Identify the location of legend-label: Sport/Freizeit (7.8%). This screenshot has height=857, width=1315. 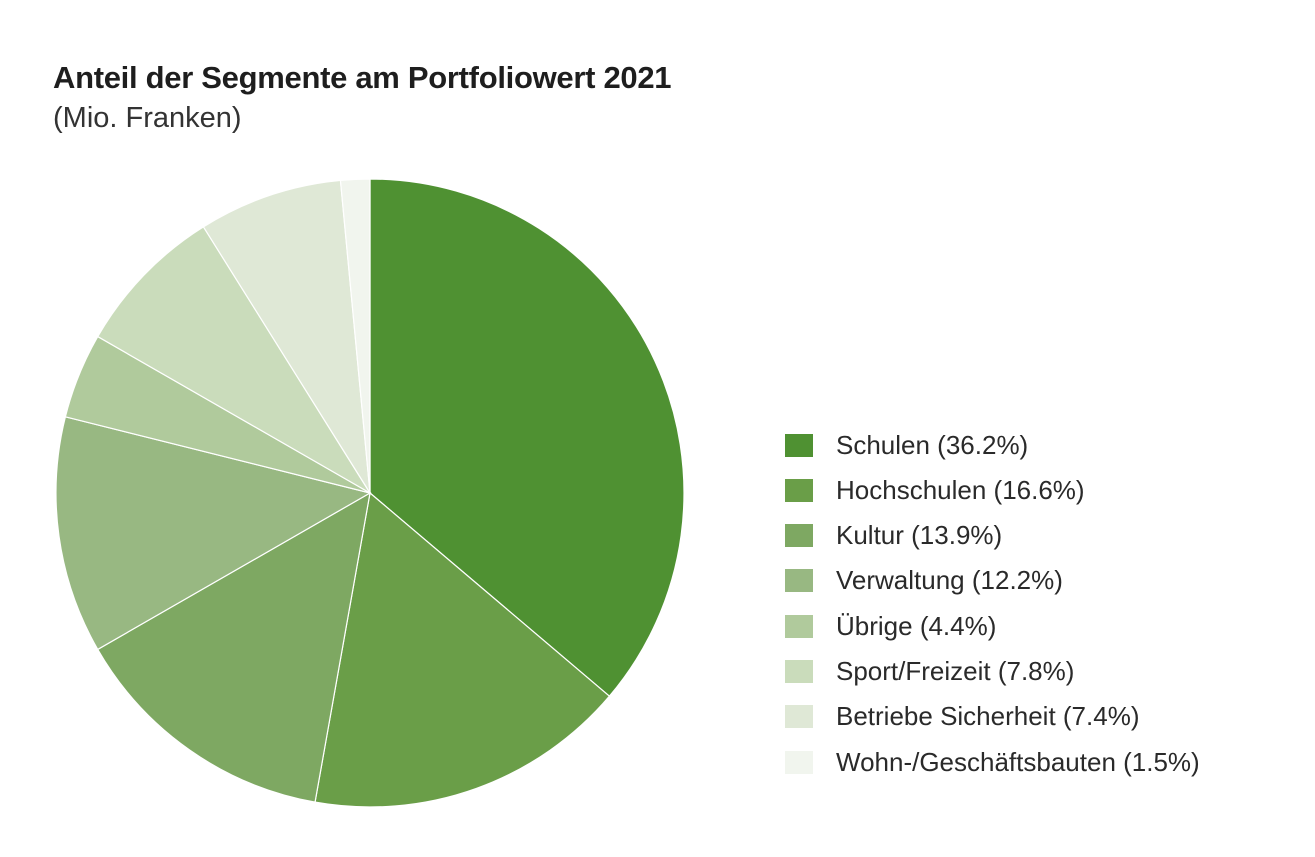
(955, 671).